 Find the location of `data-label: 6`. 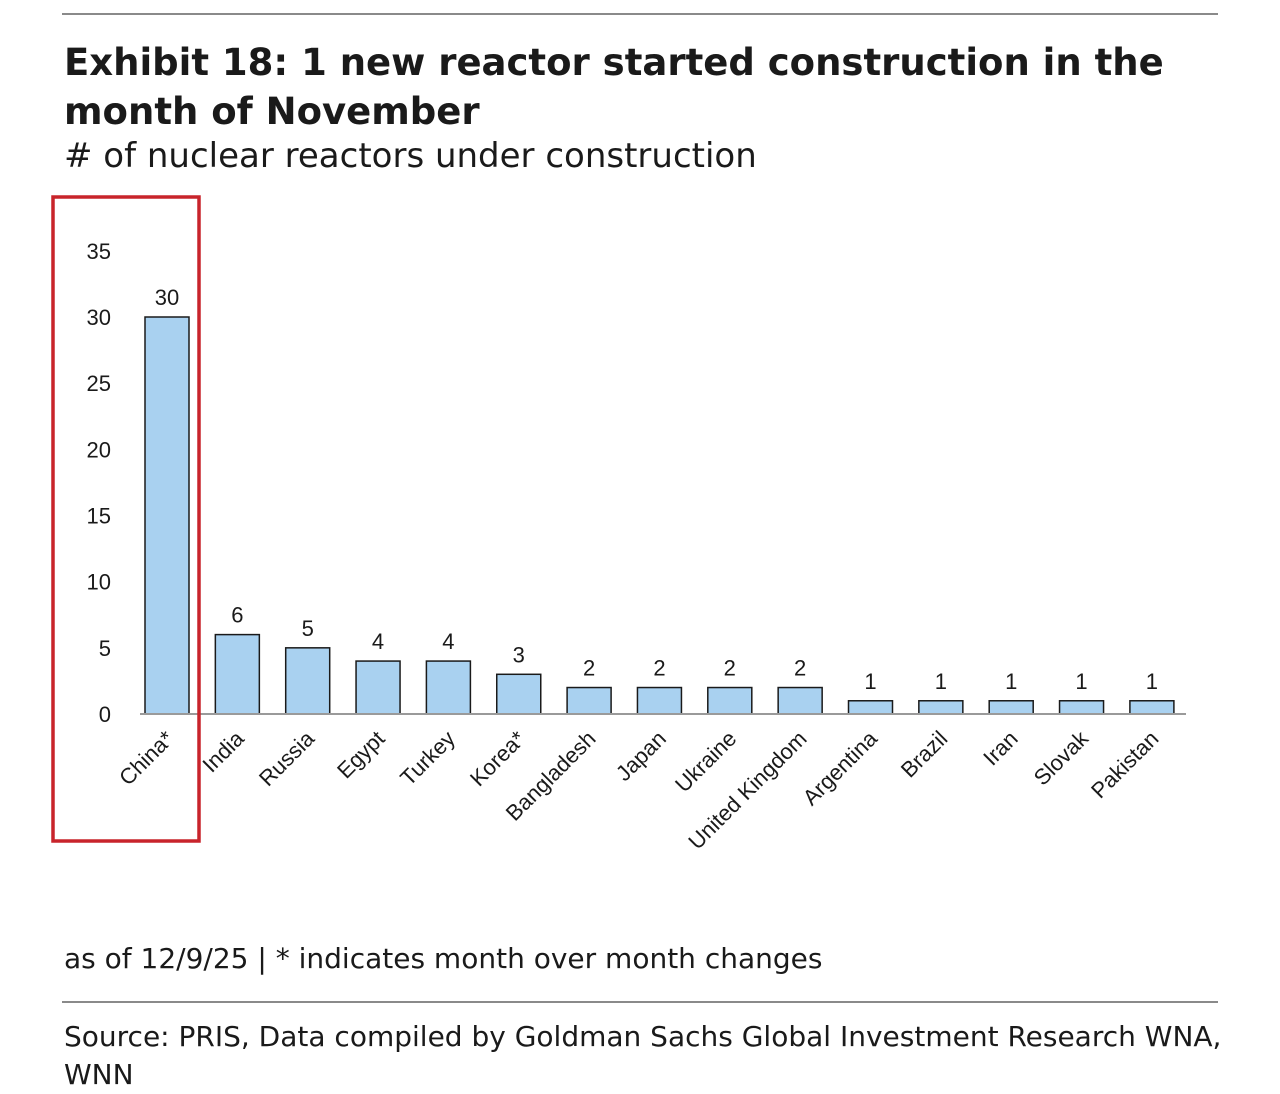

data-label: 6 is located at coordinates (237, 615).